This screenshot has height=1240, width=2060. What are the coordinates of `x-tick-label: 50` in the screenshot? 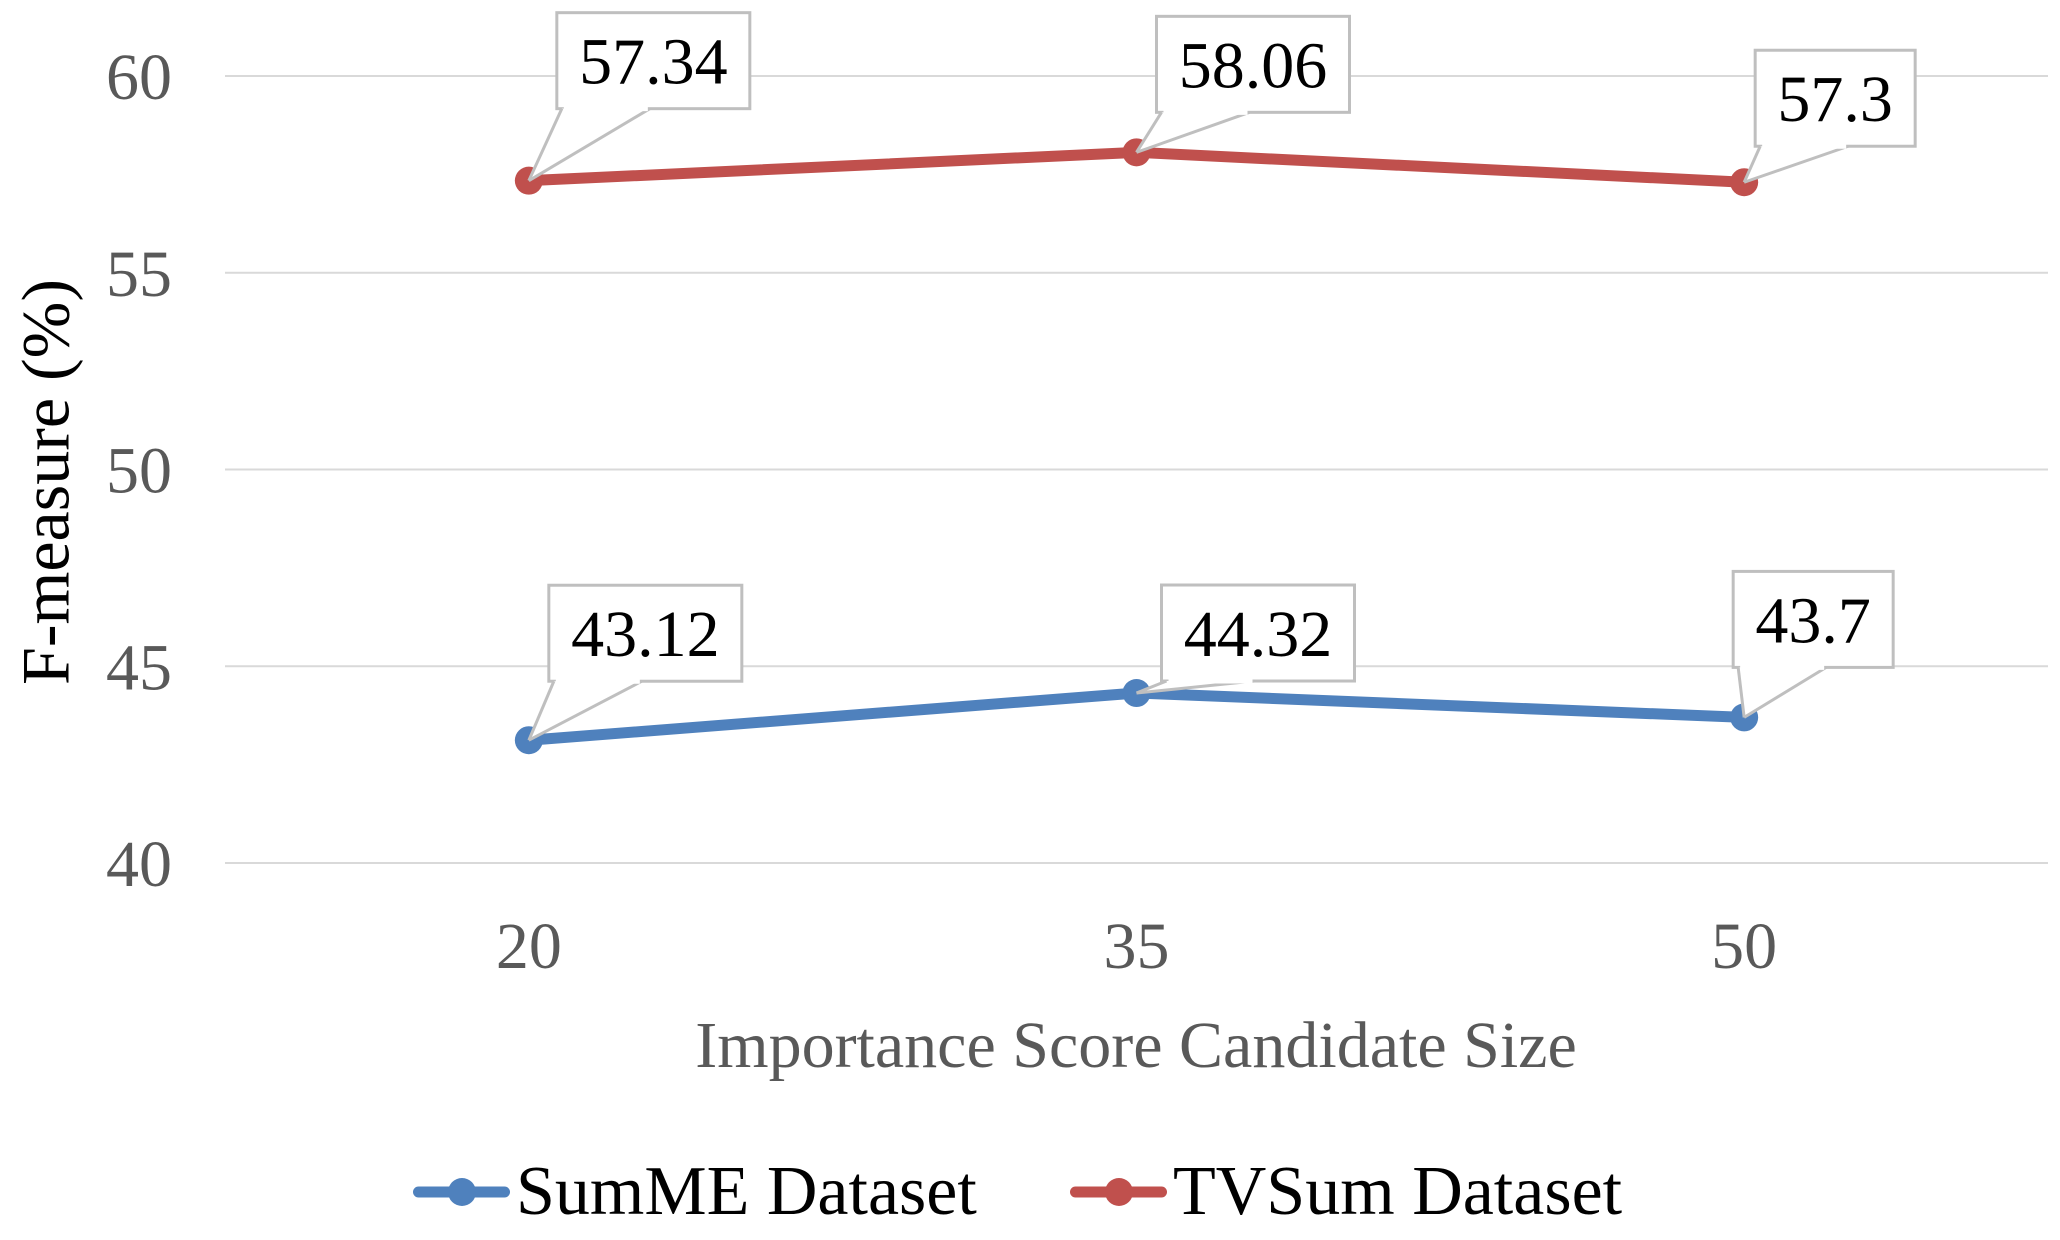 It's located at (1744, 946).